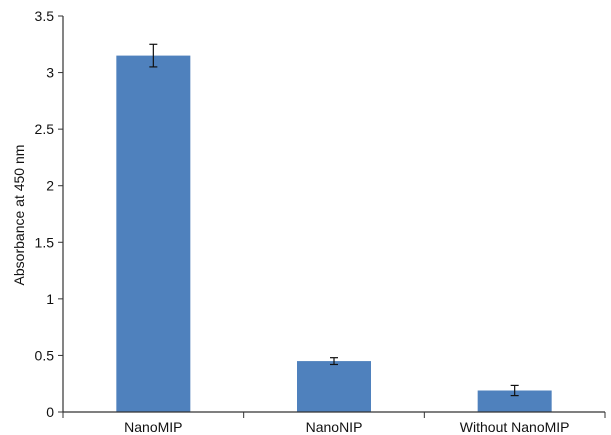  Describe the element at coordinates (514, 390) in the screenshot. I see `error-bar-without-nanomip` at that location.